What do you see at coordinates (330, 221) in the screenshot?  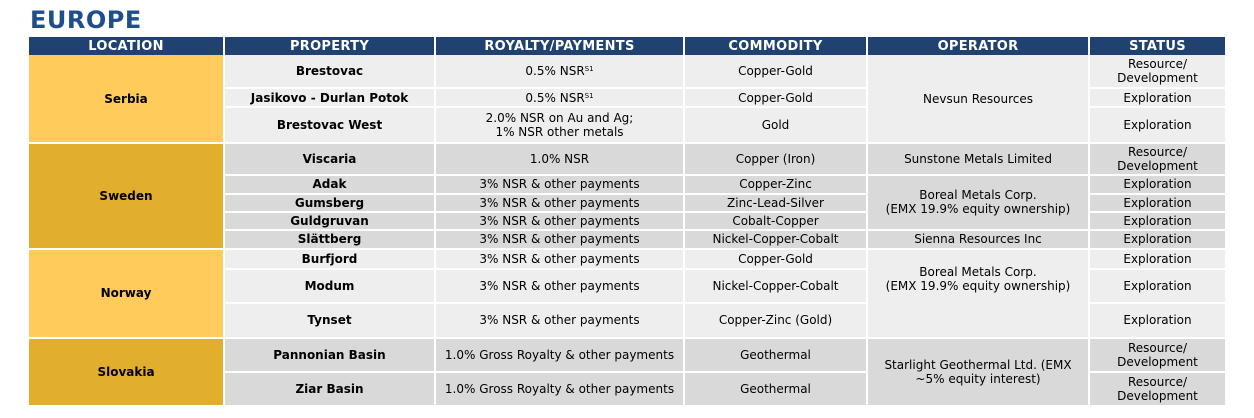 I see `property-cell: Guldgruvan` at bounding box center [330, 221].